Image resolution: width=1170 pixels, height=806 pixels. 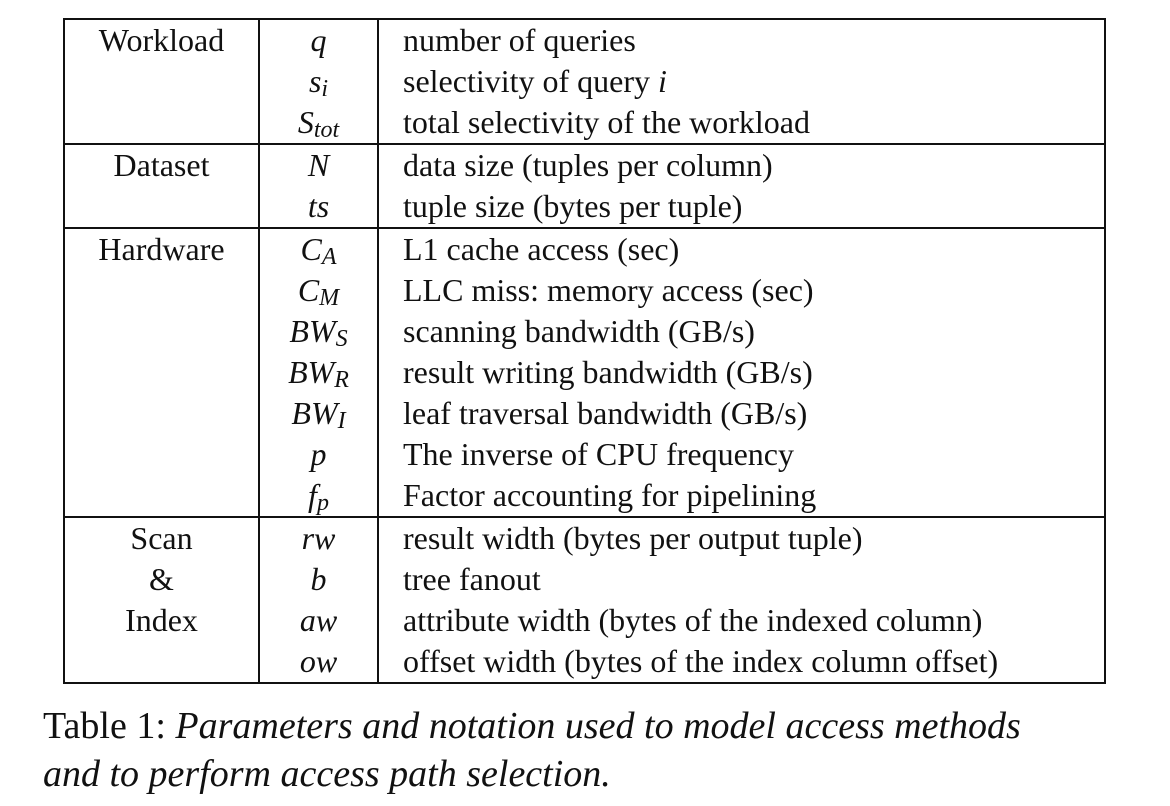 What do you see at coordinates (584, 579) in the screenshot?
I see `table-row: & b tree fanout` at bounding box center [584, 579].